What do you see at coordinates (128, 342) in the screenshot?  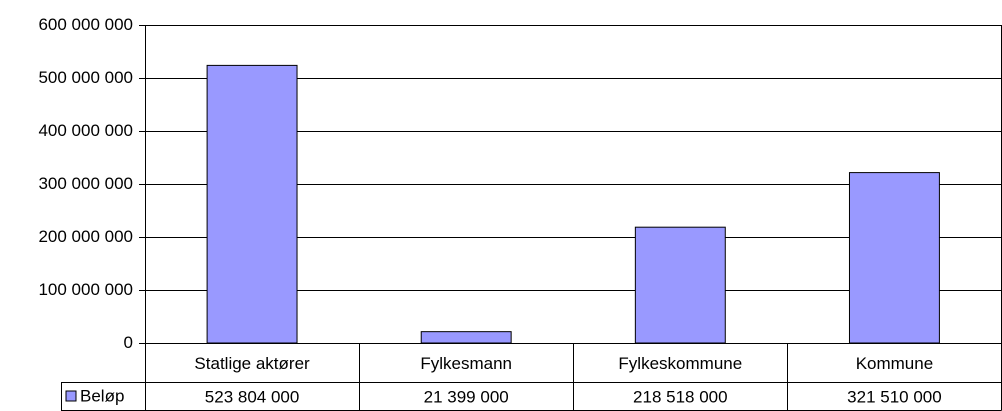 I see `y-tick-label: 0` at bounding box center [128, 342].